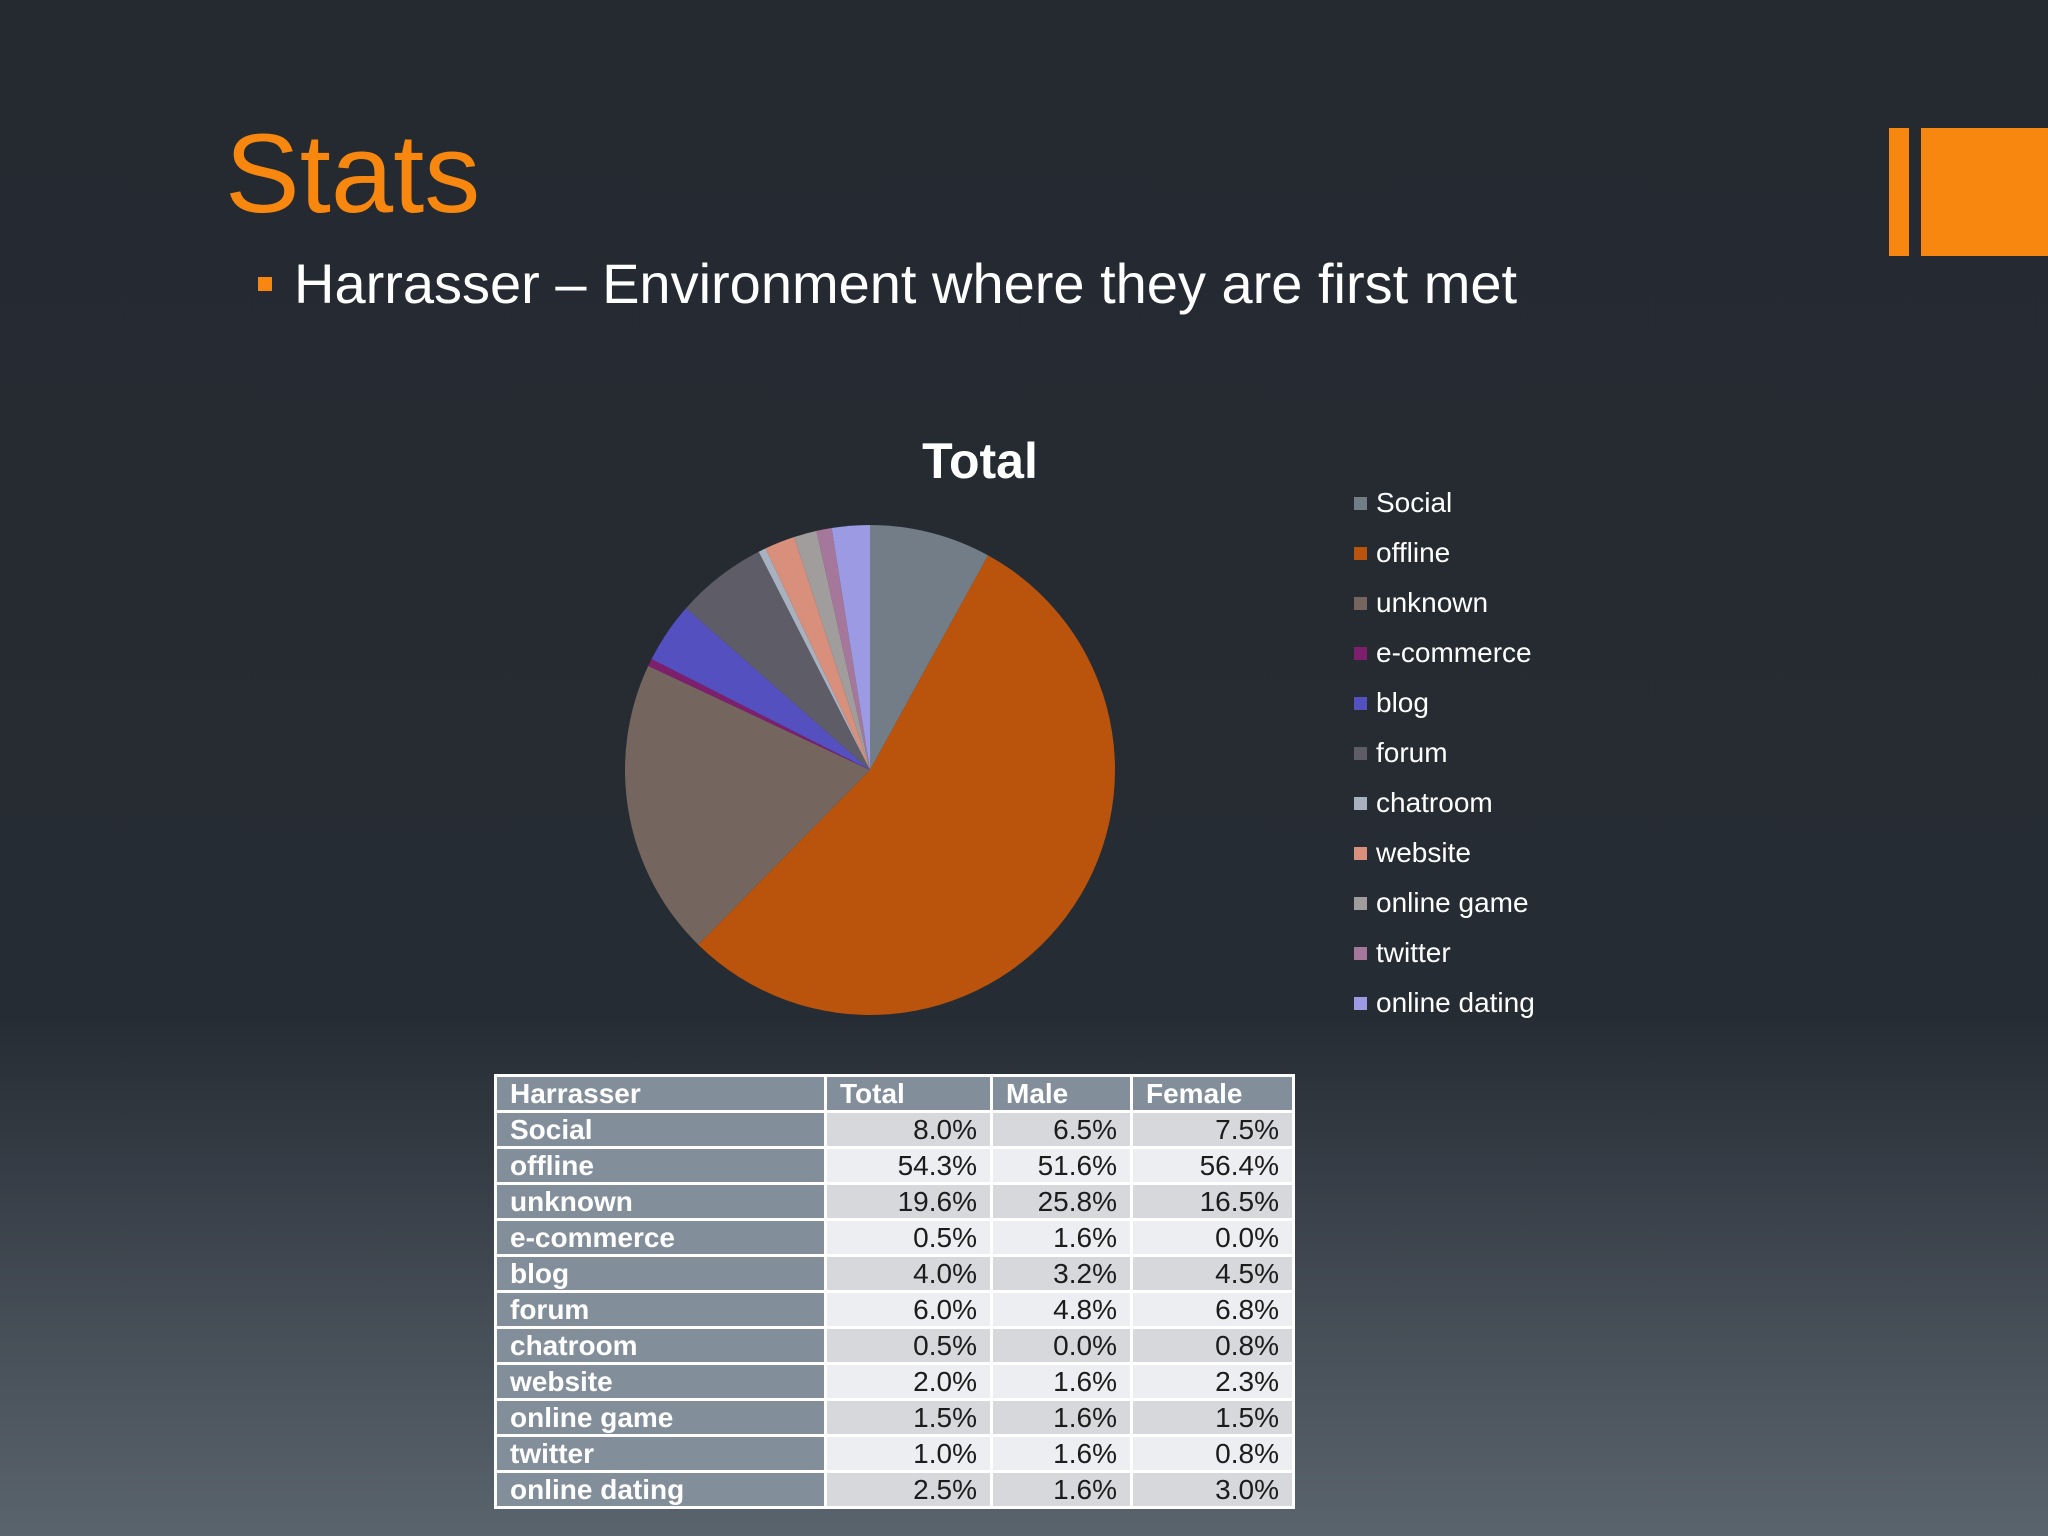  Describe the element at coordinates (980, 461) in the screenshot. I see `chart-title: Total` at that location.